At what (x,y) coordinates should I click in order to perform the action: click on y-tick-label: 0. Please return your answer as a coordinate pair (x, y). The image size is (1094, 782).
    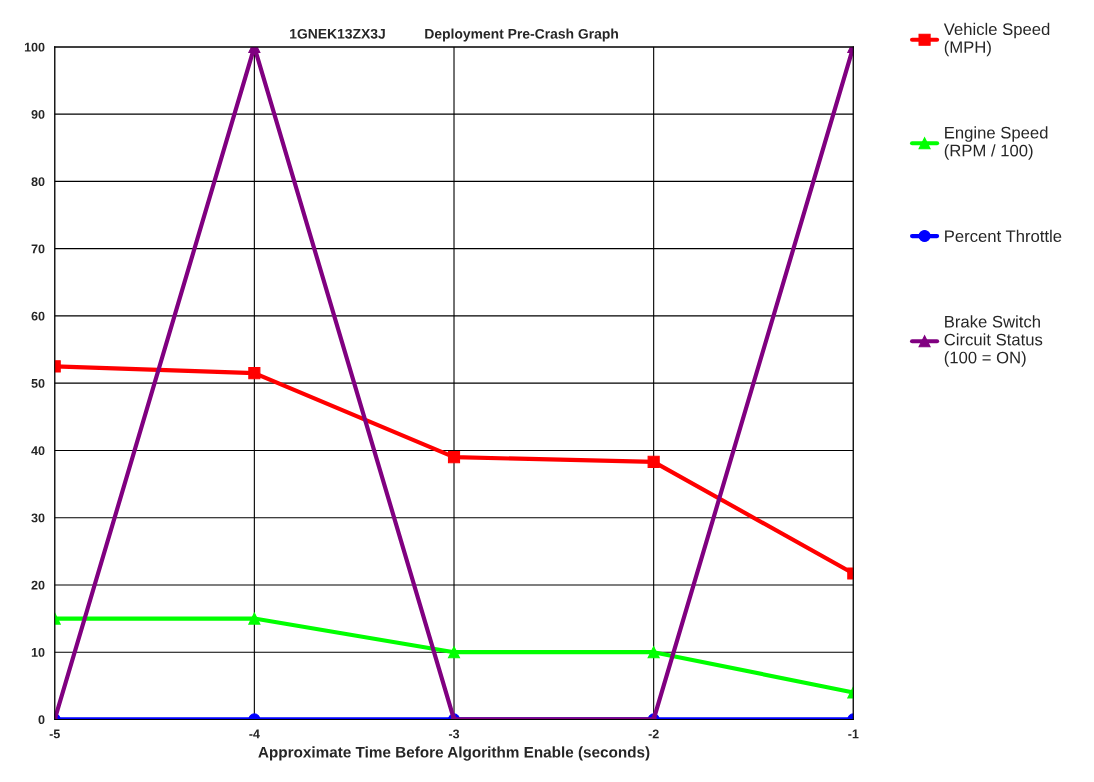
    Looking at the image, I should click on (41, 720).